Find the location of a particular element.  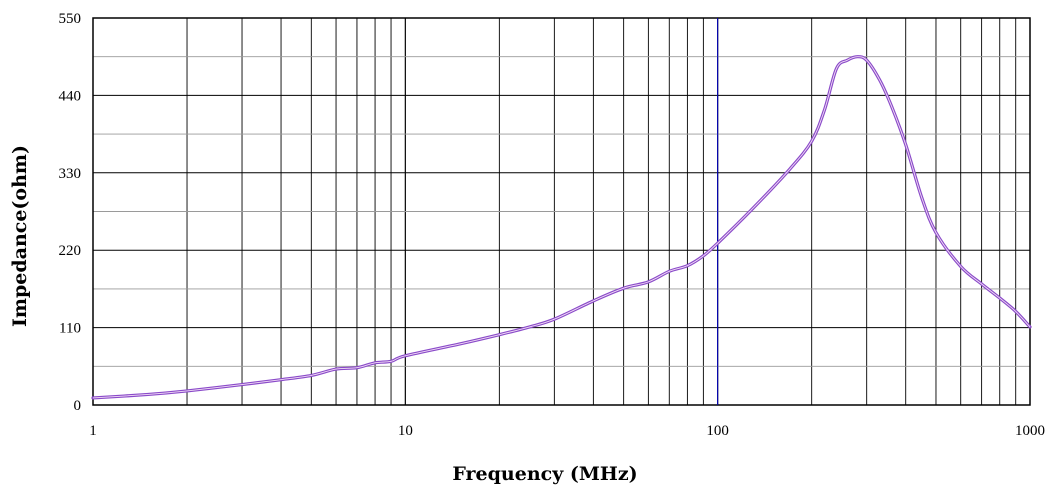

y-axis-title: Impedance(ohm) is located at coordinates (20, 236).